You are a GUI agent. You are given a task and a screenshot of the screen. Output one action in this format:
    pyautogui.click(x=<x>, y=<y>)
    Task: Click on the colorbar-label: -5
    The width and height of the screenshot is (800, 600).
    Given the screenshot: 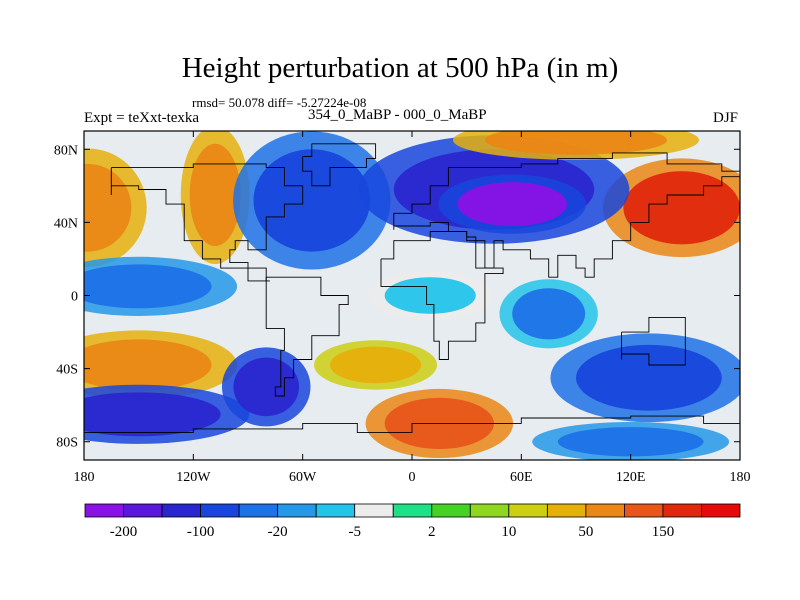 What is the action you would take?
    pyautogui.click(x=354, y=532)
    